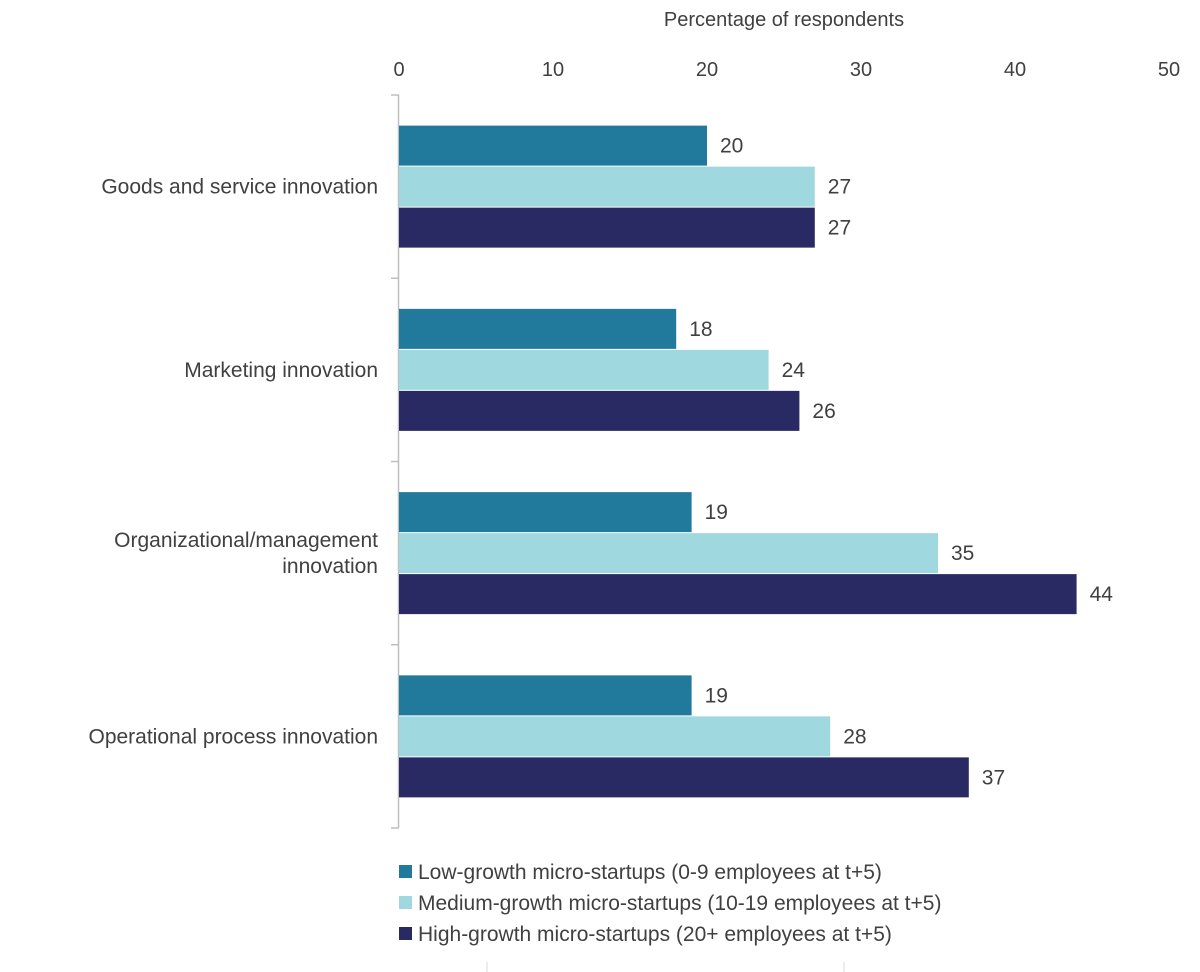 This screenshot has height=972, width=1200. What do you see at coordinates (398, 70) in the screenshot?
I see `x-tick-label: 0` at bounding box center [398, 70].